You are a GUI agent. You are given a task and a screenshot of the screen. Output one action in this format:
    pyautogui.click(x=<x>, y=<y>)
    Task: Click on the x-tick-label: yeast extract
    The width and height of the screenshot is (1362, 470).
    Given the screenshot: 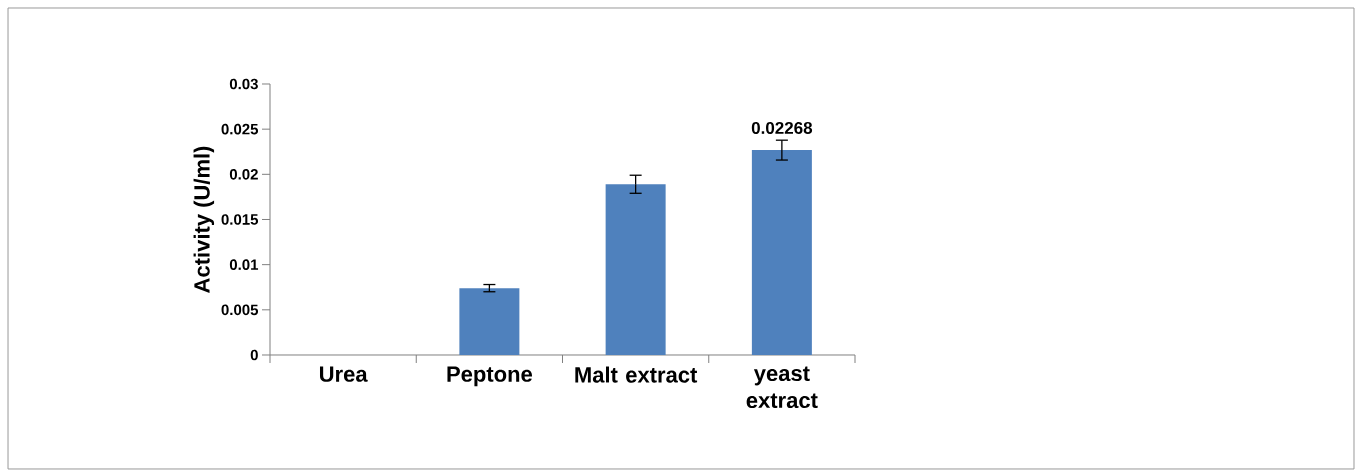 What is the action you would take?
    pyautogui.click(x=782, y=387)
    